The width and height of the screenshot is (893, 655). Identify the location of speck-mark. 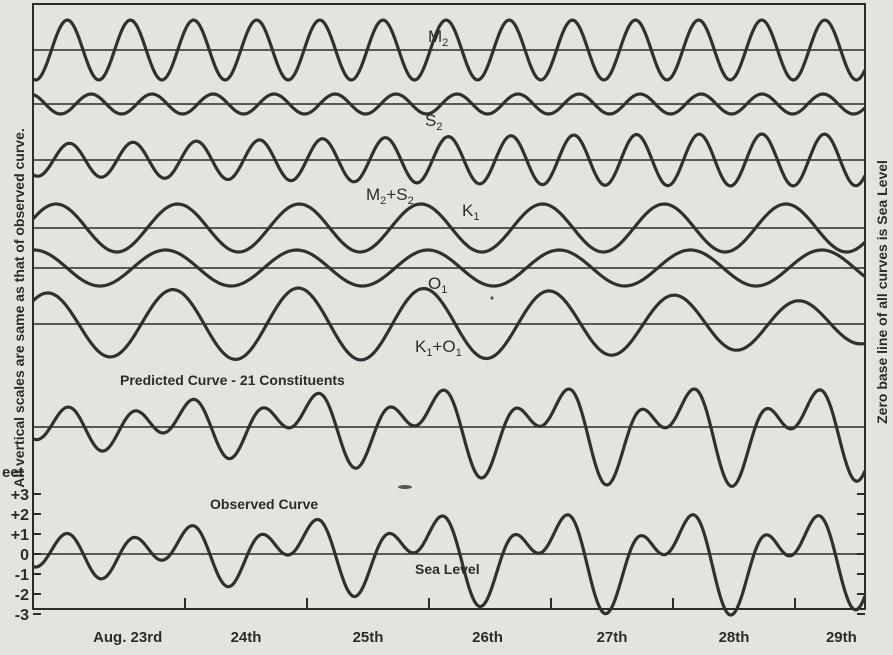
(405, 487).